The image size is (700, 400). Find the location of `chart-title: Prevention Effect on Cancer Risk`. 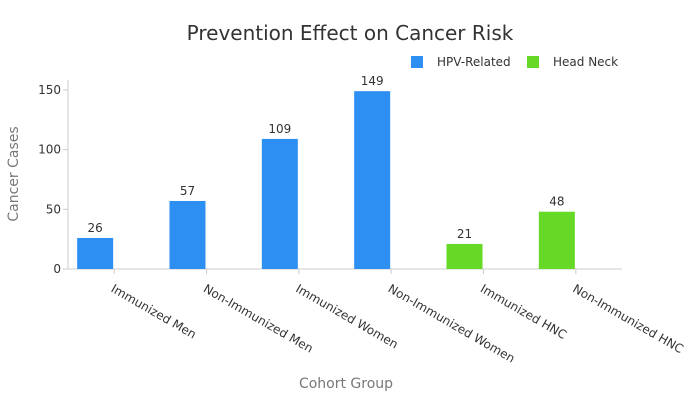

chart-title: Prevention Effect on Cancer Risk is located at coordinates (350, 33).